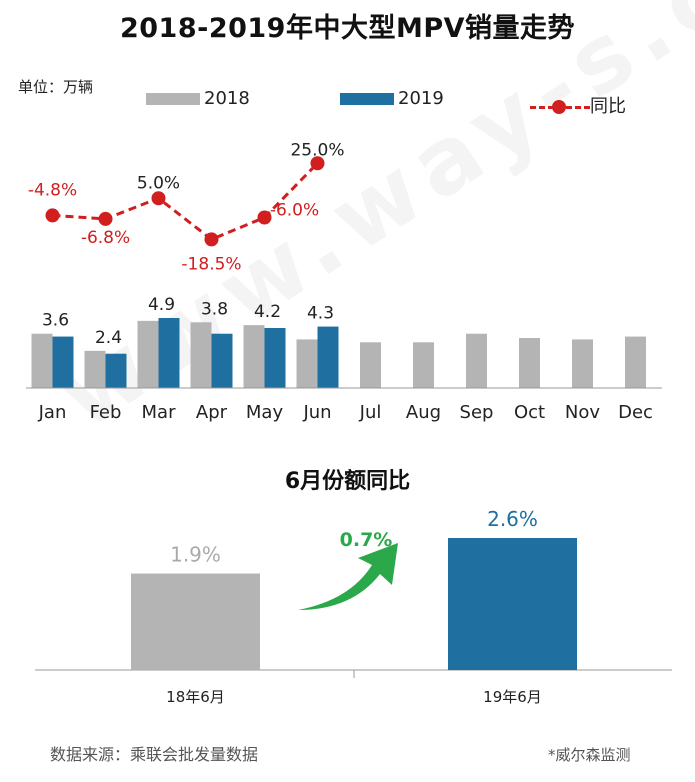 This screenshot has height=782, width=695. I want to click on data-label-2019-jun: 4.3, so click(320, 314).